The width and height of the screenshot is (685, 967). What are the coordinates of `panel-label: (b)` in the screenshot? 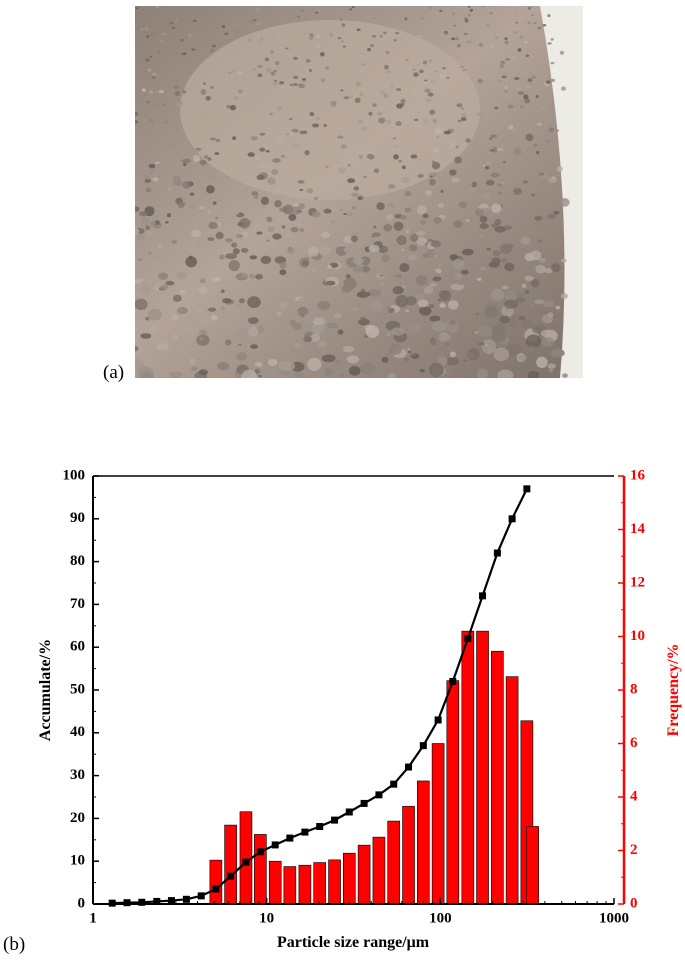 It's located at (14, 944).